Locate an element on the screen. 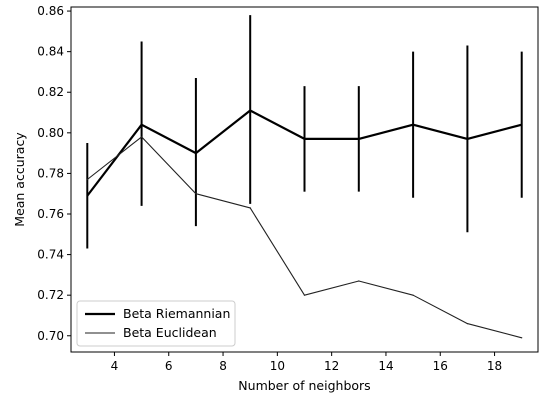 This screenshot has width=542, height=396. y-tick-label: 0.72 is located at coordinates (50, 295).